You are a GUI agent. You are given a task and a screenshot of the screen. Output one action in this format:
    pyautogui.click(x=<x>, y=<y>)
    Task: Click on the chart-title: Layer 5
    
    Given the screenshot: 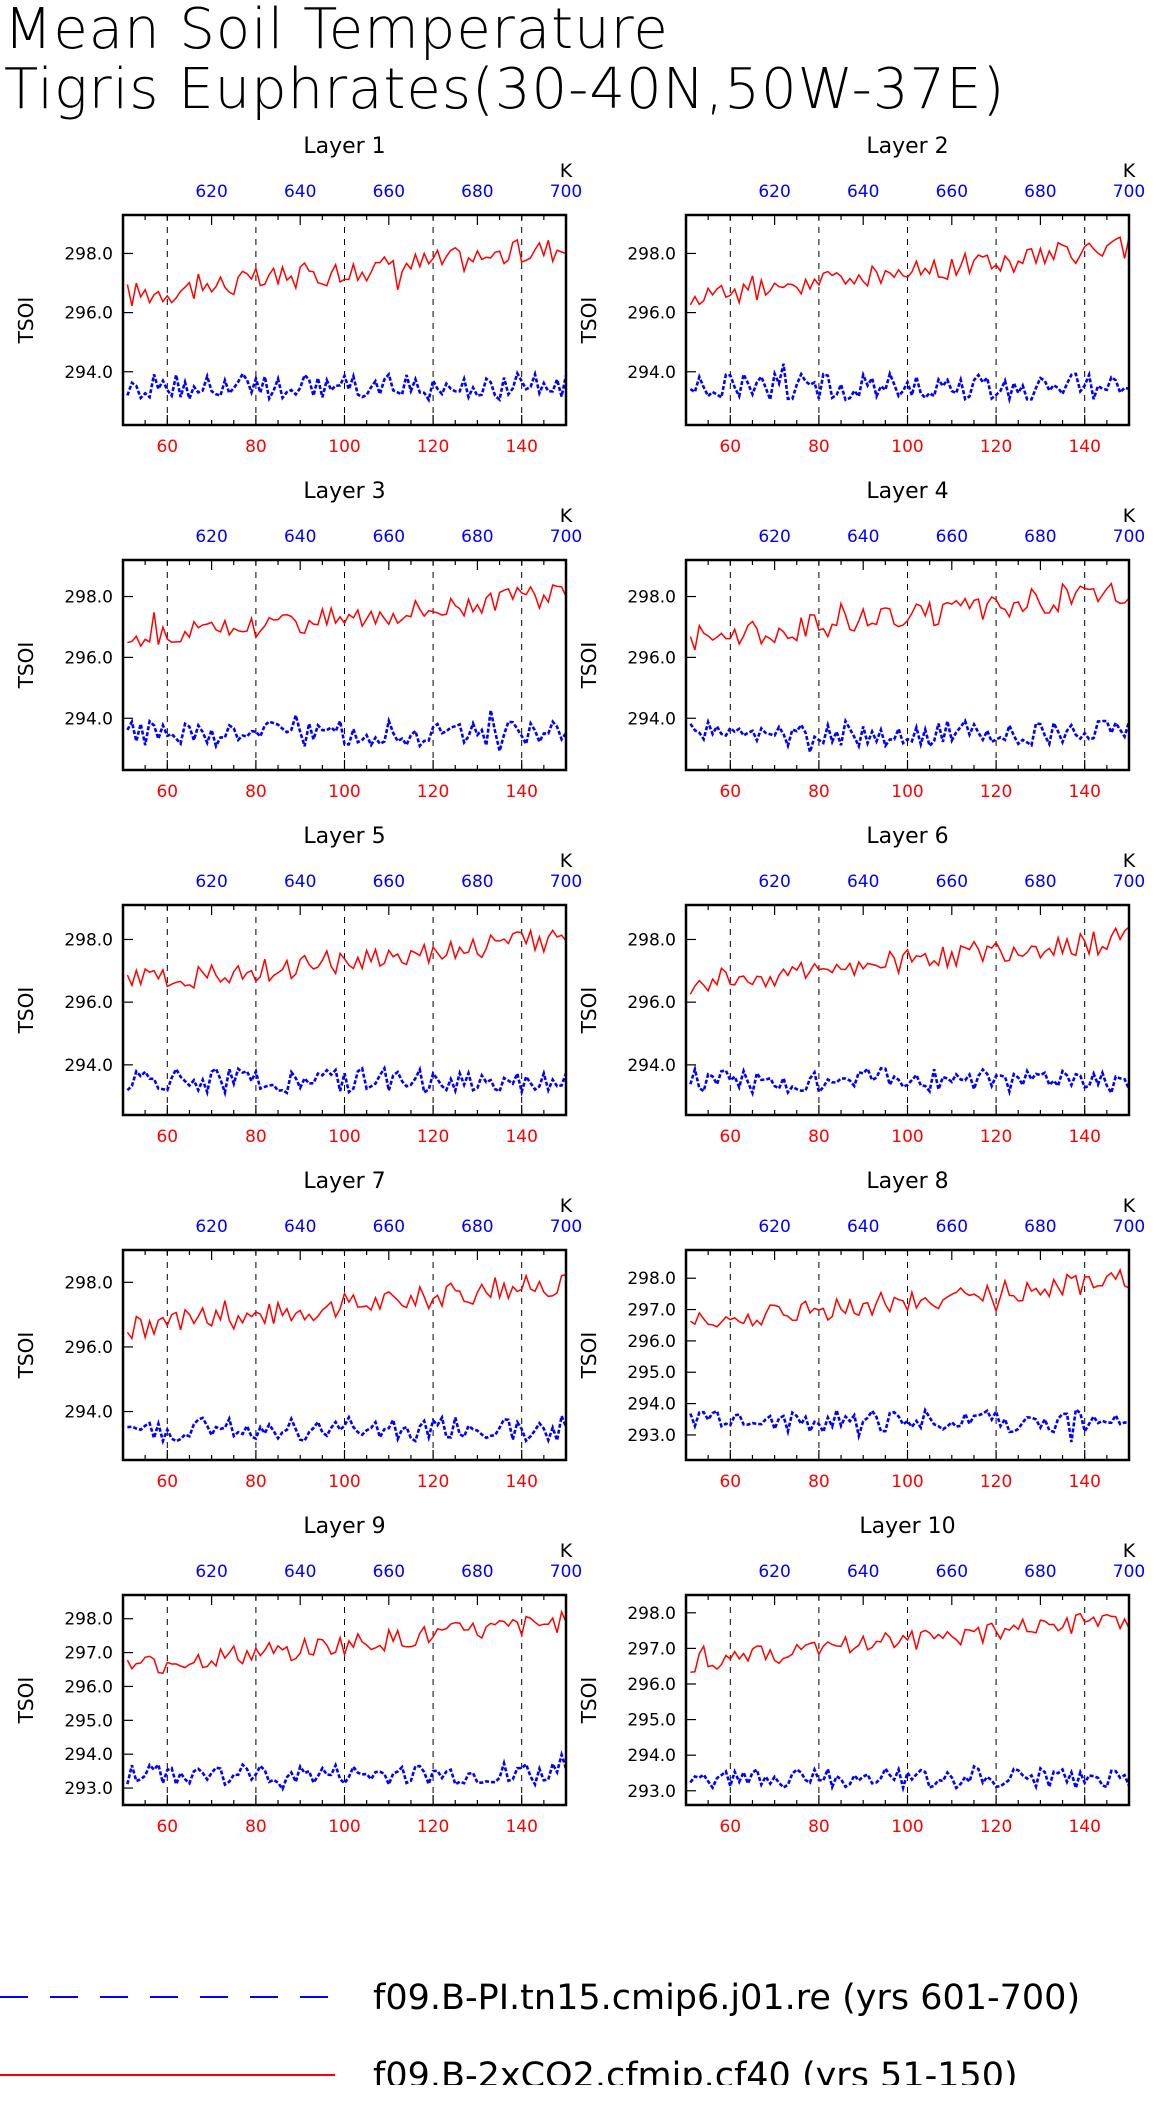 What is the action you would take?
    pyautogui.click(x=344, y=836)
    